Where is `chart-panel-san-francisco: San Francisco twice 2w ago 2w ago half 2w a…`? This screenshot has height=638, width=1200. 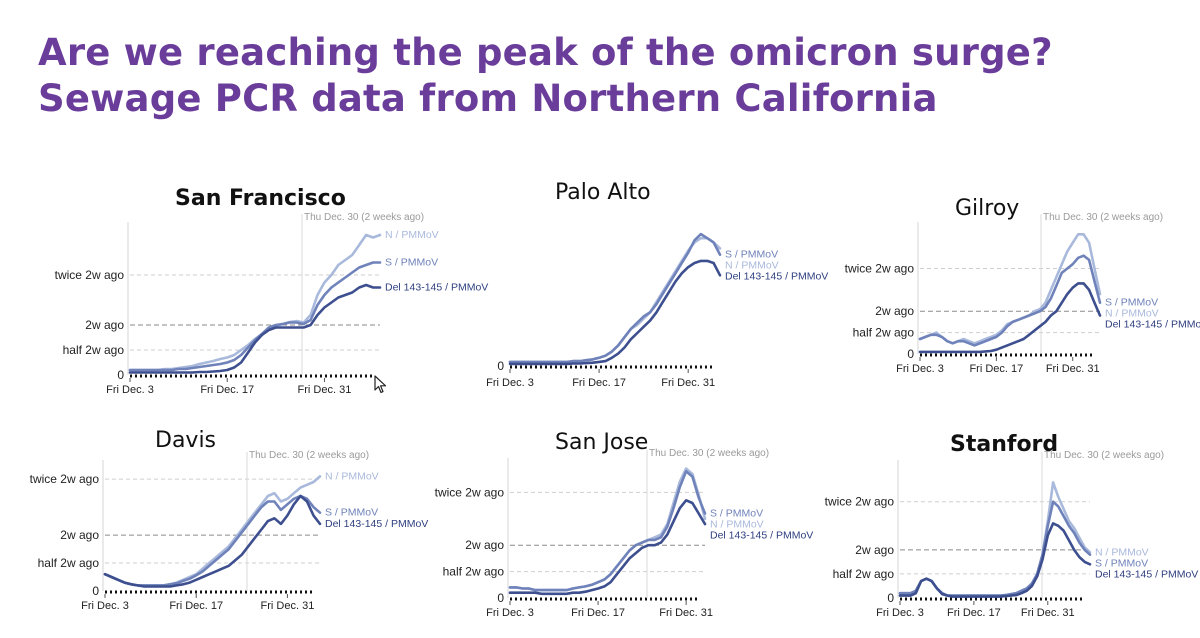 chart-panel-san-francisco: San Francisco twice 2w ago 2w ago half 2w a… is located at coordinates (254, 292).